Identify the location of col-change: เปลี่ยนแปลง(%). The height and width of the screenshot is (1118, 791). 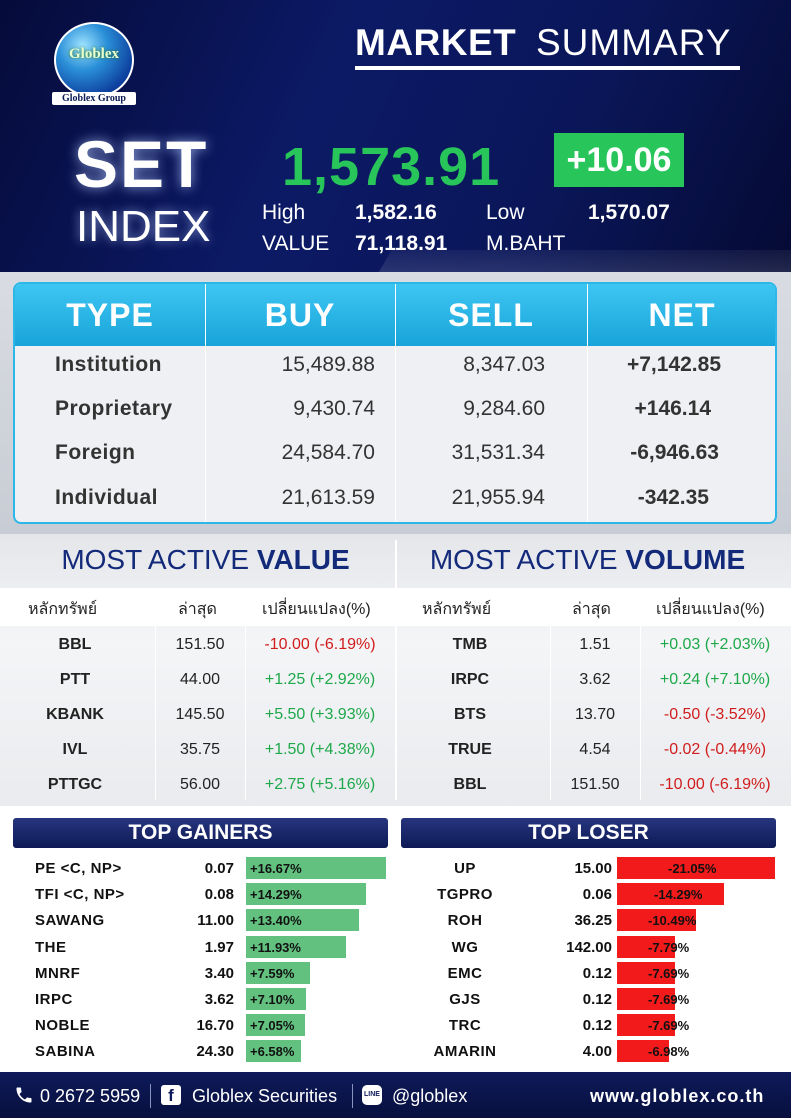
(710, 609).